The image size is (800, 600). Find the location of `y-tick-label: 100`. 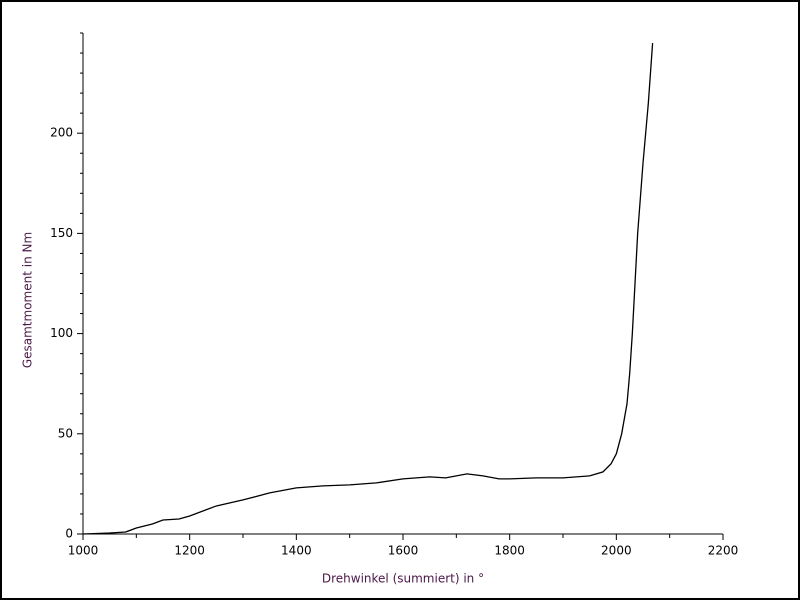

y-tick-label: 100 is located at coordinates (61, 333).